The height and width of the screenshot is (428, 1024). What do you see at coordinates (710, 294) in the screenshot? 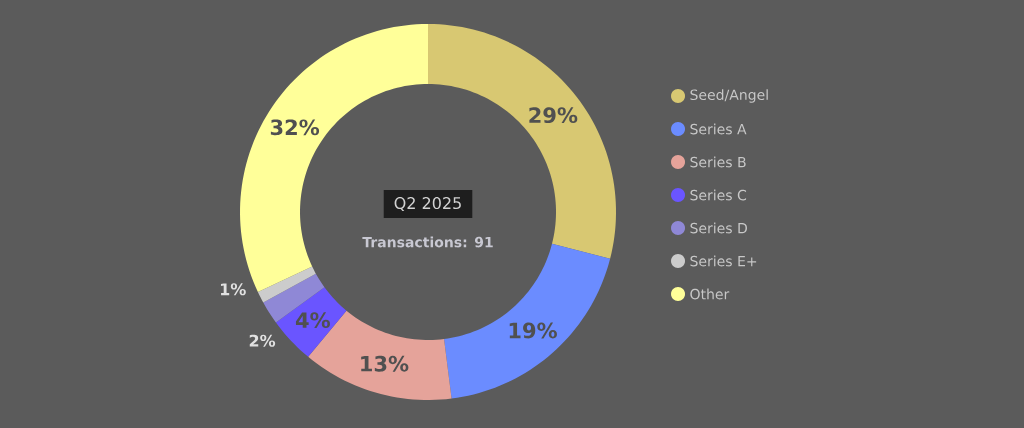
I see `legend-label: Other` at bounding box center [710, 294].